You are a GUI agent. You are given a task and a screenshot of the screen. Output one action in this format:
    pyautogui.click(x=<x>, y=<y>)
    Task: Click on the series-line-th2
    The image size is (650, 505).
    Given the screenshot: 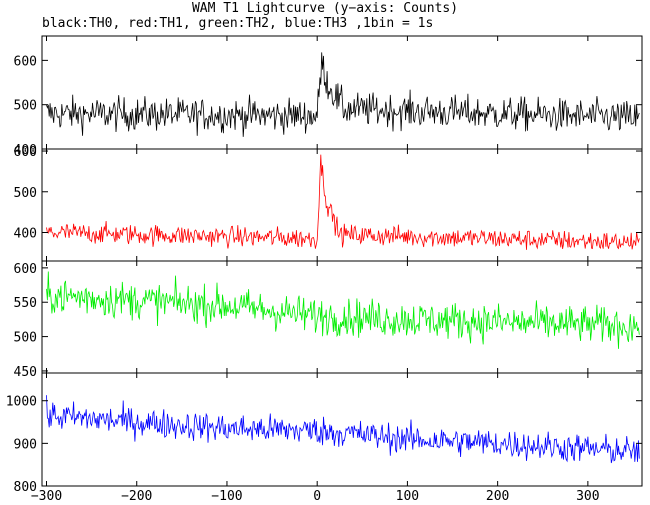 What is the action you would take?
    pyautogui.click(x=343, y=310)
    